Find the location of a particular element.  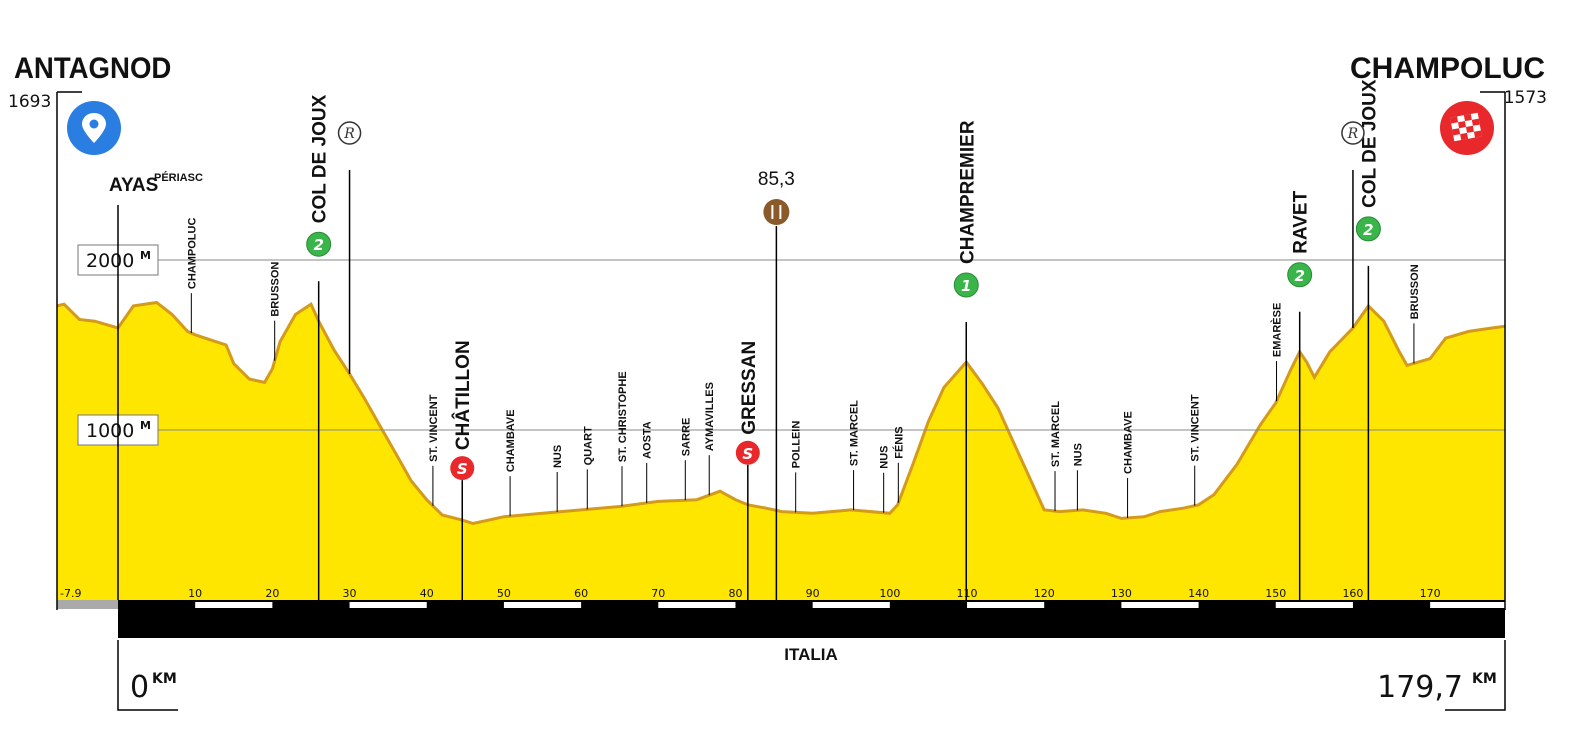

x-tick-label: 70 is located at coordinates (658, 593).